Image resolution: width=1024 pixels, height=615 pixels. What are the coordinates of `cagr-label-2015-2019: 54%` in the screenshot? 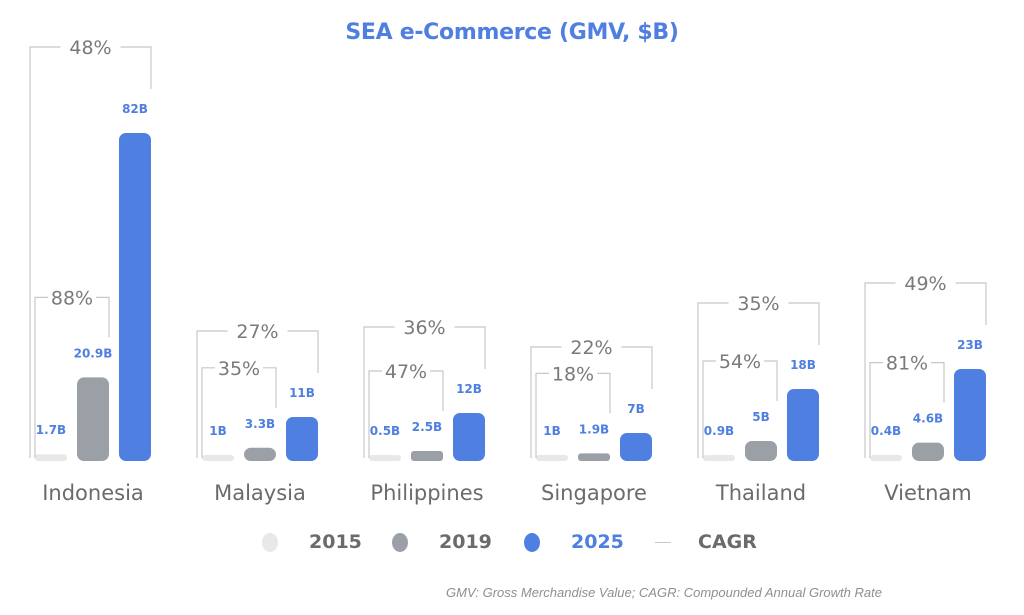 It's located at (740, 362).